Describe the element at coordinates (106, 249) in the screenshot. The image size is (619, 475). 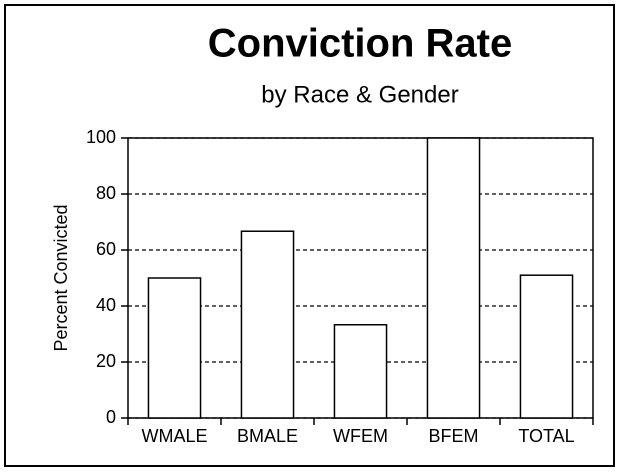
I see `y-tick-label: 60` at that location.